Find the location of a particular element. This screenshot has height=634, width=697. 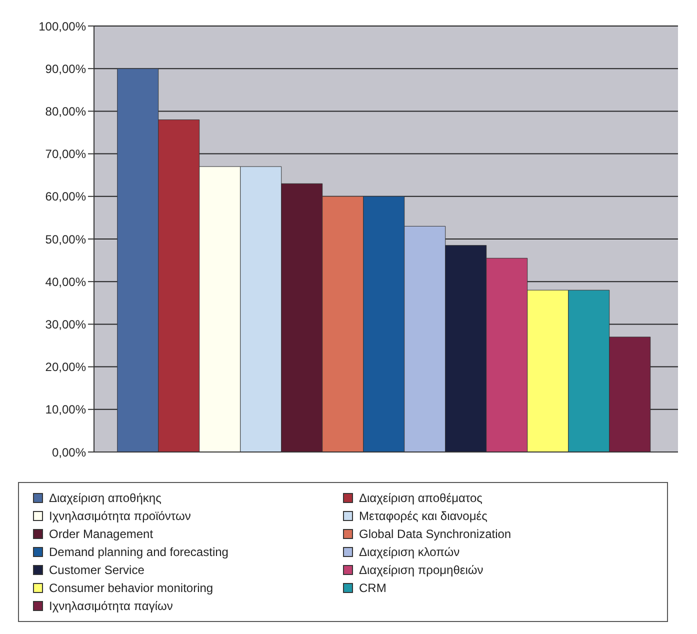

legend-label: Customer Service is located at coordinates (97, 570).